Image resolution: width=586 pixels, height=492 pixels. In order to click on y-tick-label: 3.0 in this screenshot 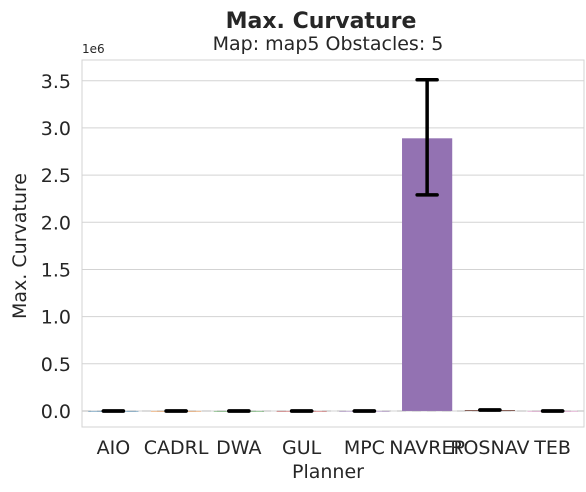, I will do `click(56, 129)`.